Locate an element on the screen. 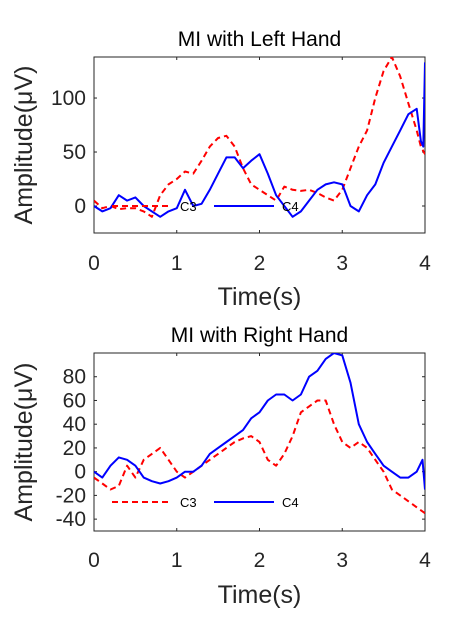 This screenshot has height=625, width=469. y-tick-label: 100 is located at coordinates (68, 98).